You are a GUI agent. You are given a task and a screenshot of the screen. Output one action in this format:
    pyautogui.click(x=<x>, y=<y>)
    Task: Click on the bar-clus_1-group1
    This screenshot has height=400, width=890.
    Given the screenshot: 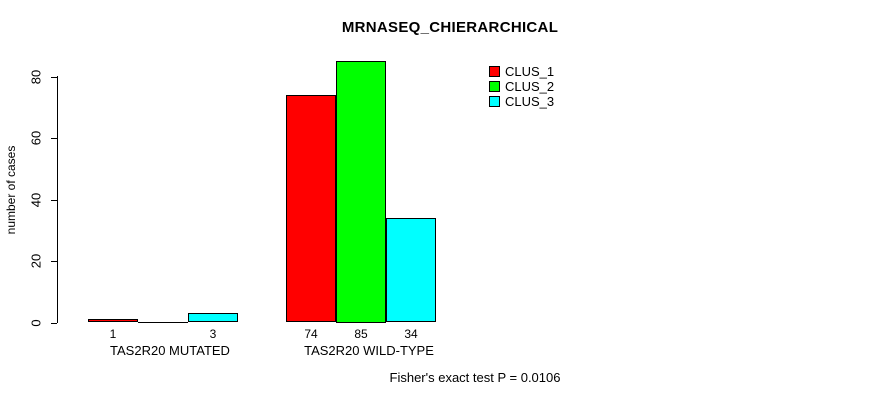 What is the action you would take?
    pyautogui.click(x=113, y=321)
    